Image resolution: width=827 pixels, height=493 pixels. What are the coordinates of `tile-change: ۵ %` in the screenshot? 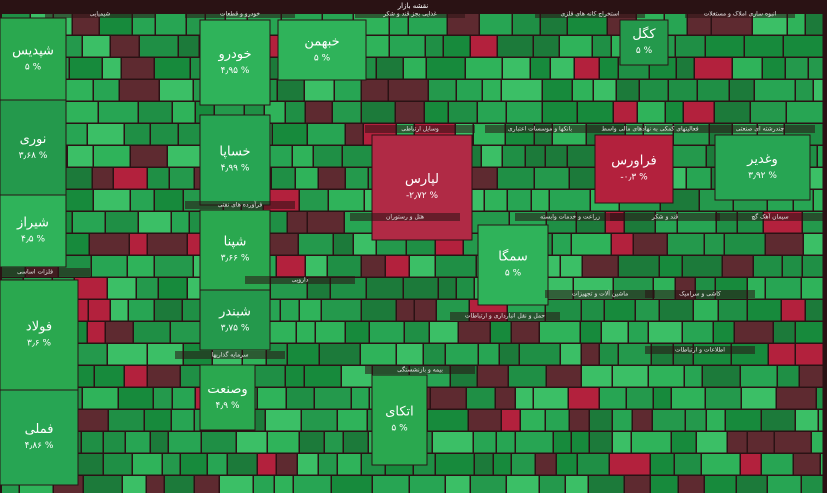 It's located at (644, 51).